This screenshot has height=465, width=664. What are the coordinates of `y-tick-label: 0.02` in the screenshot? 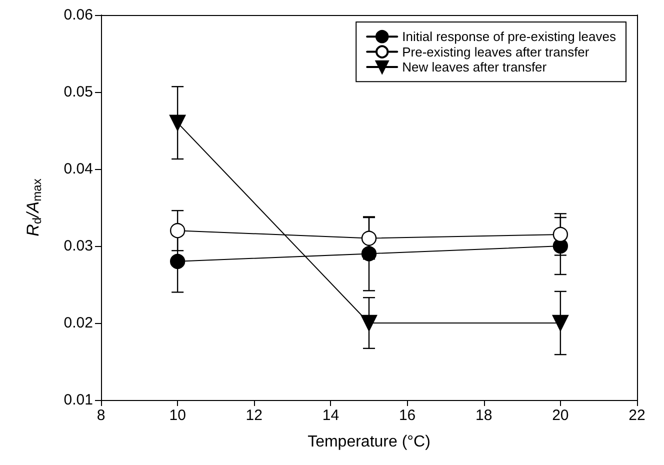 It's located at (78, 323).